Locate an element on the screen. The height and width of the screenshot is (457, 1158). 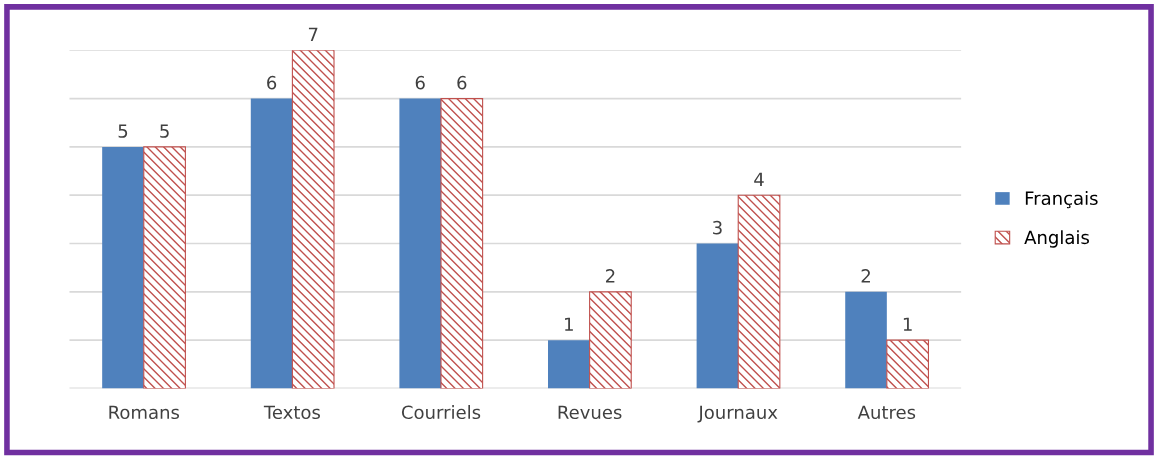
legend-label: Anglais is located at coordinates (1056, 239).